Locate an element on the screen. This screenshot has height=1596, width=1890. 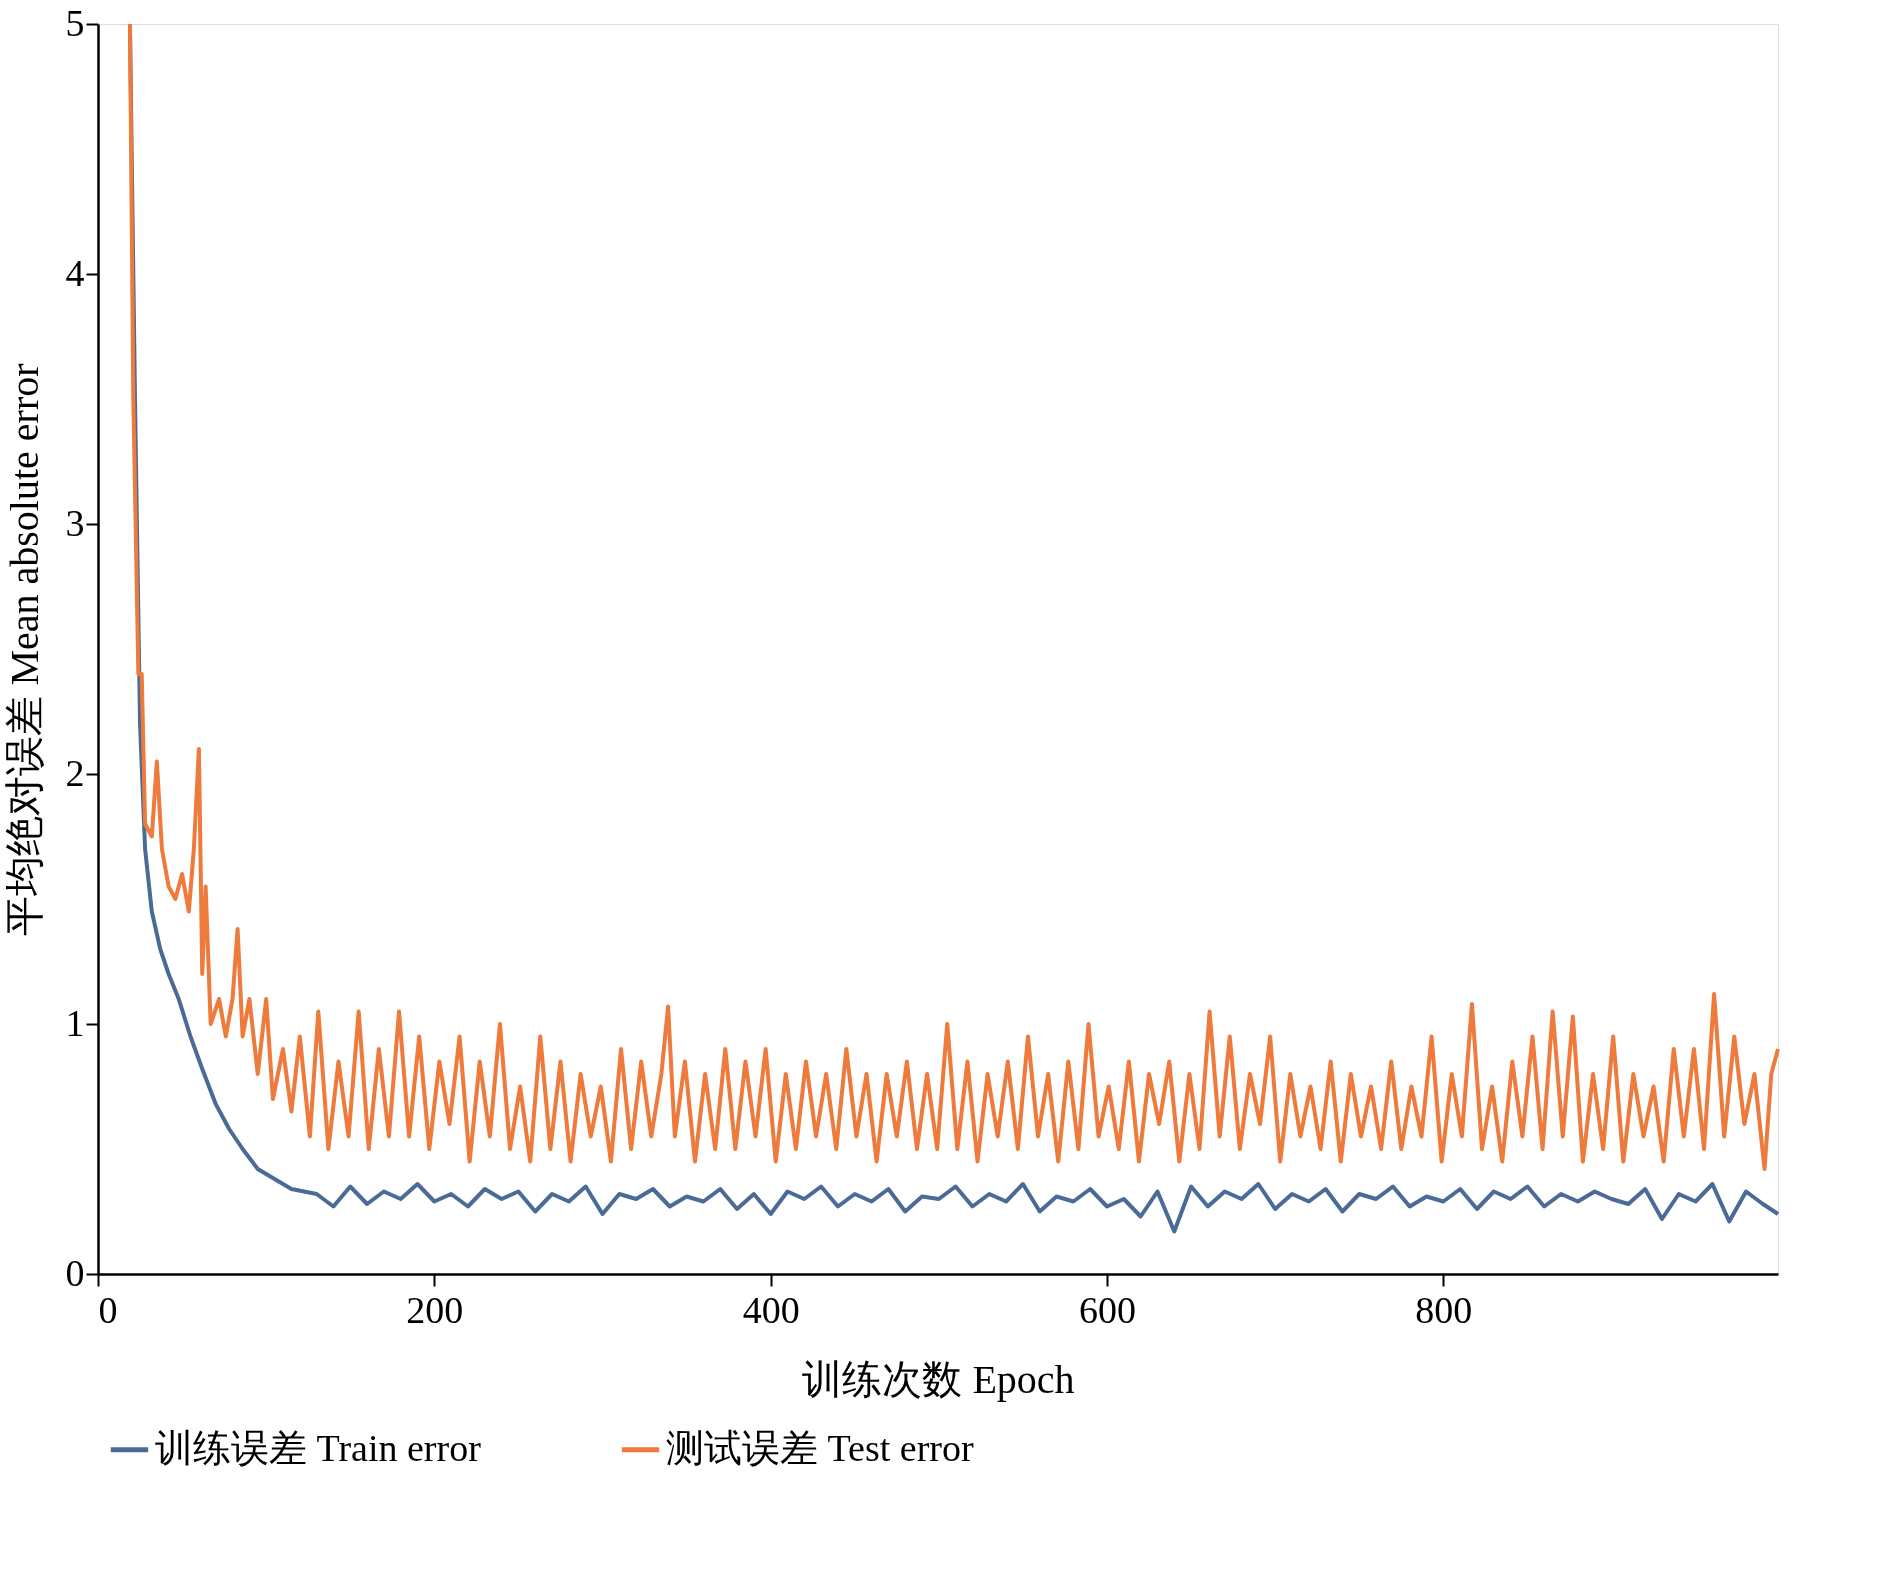
y-tick-label: 2 is located at coordinates (75, 772).